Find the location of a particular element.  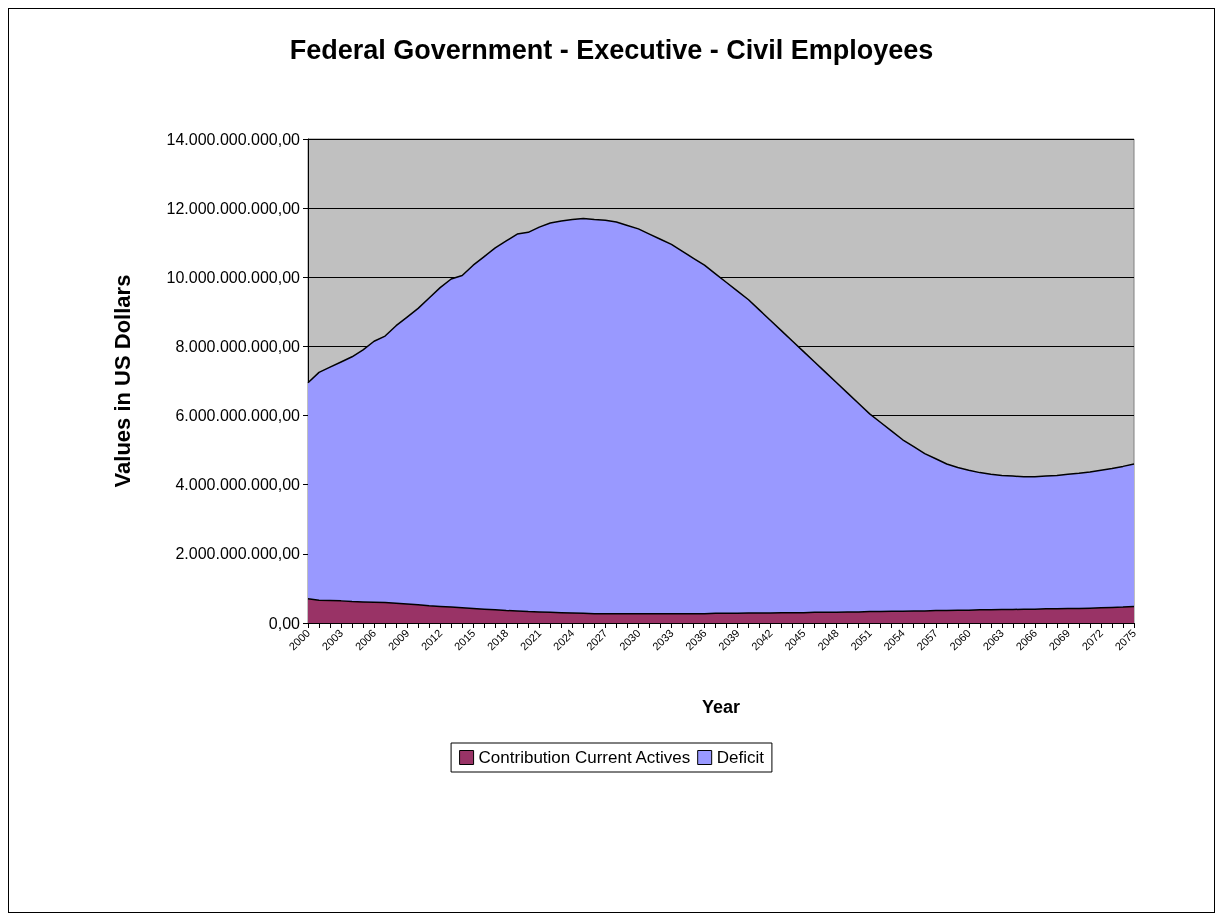

y-tick-label: 4.000.000.000,00 is located at coordinates (238, 485).